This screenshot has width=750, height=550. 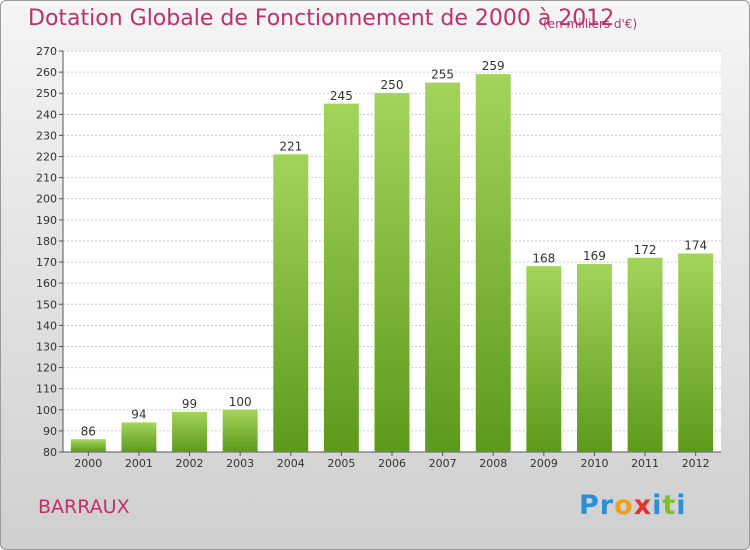 What do you see at coordinates (589, 505) in the screenshot?
I see `logo-letter: P` at bounding box center [589, 505].